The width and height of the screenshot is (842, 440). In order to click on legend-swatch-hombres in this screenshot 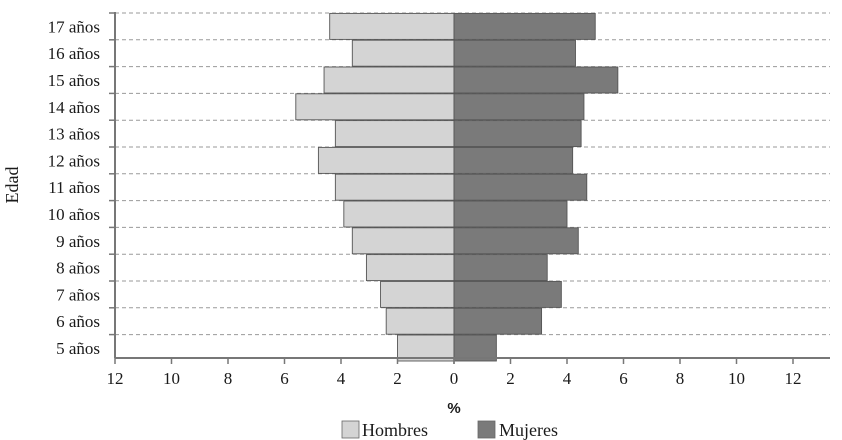, I will do `click(350, 429)`.